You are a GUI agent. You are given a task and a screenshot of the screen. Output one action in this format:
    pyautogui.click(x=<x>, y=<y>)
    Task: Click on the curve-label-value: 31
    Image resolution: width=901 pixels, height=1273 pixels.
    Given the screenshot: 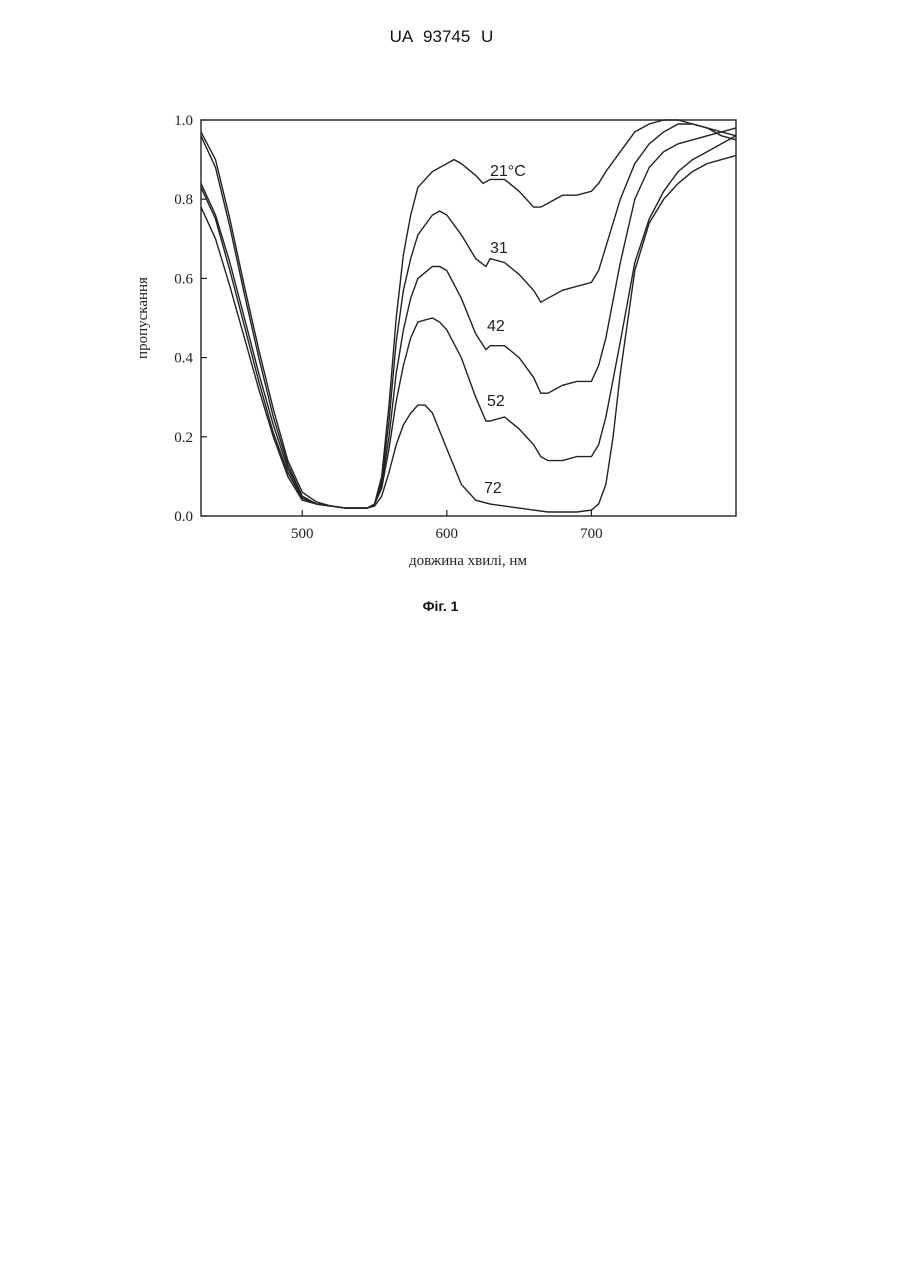 What is the action you would take?
    pyautogui.click(x=499, y=248)
    